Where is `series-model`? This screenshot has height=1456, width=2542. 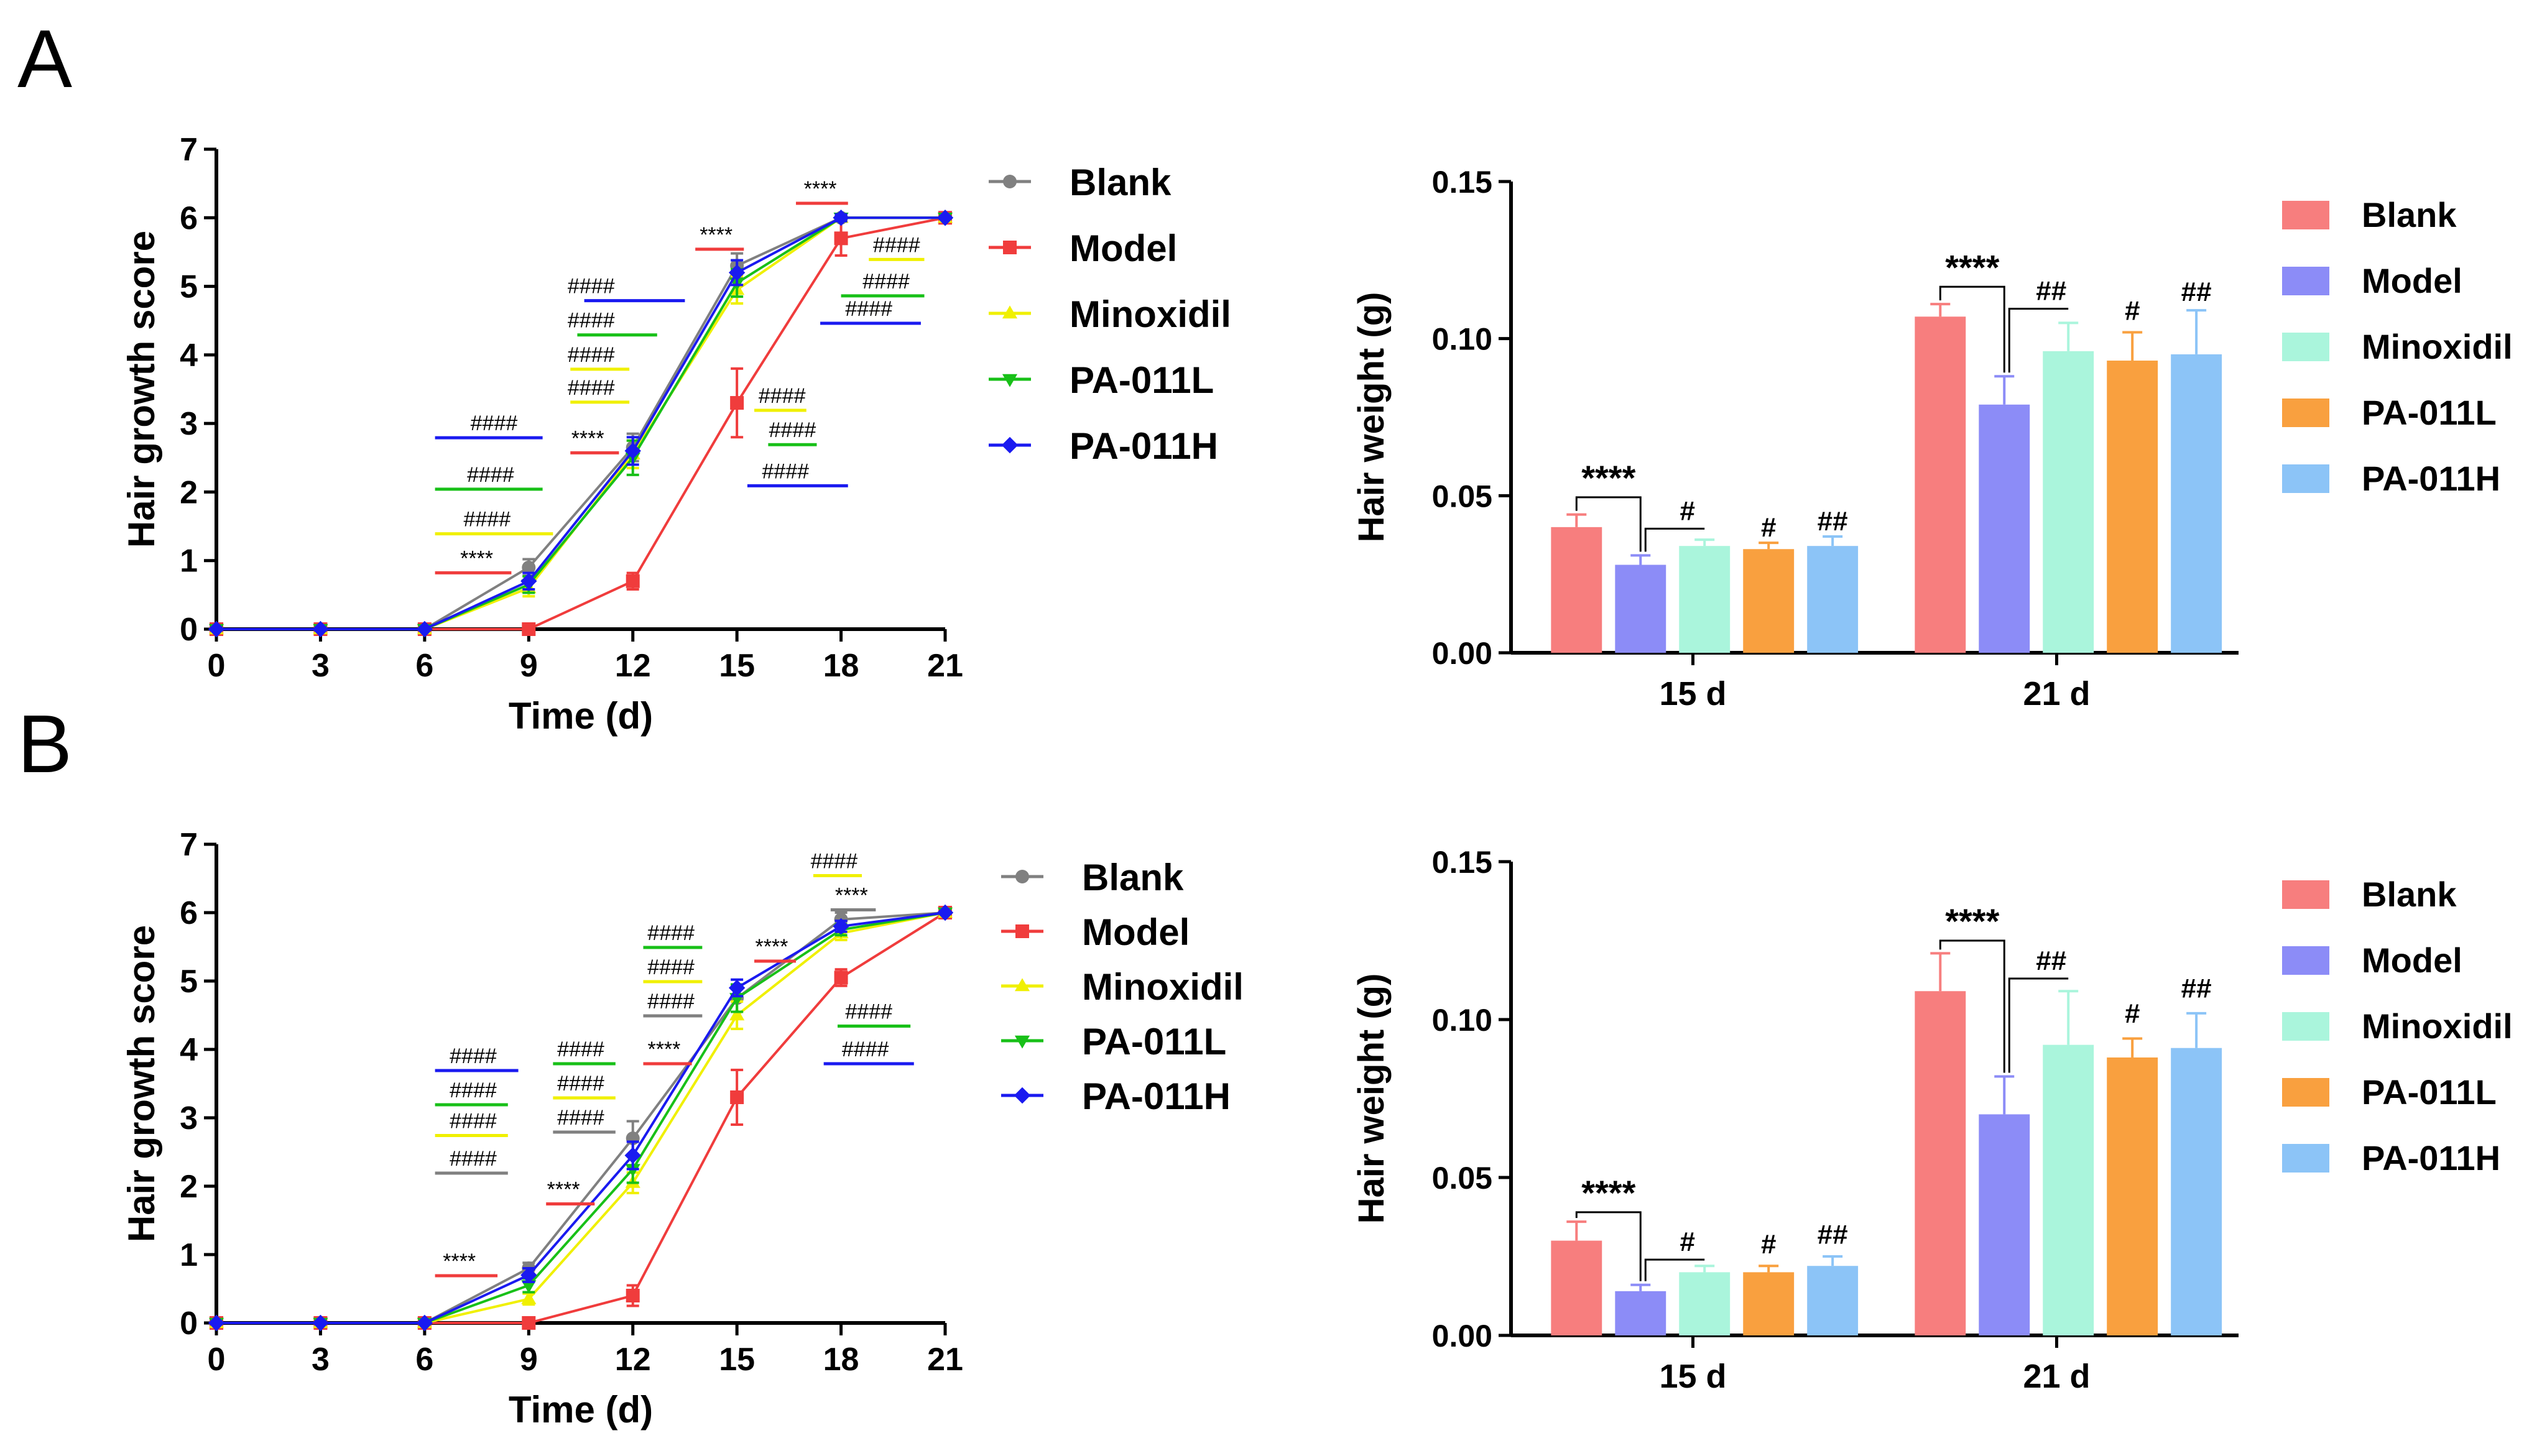
series-model is located at coordinates (1822, 514).